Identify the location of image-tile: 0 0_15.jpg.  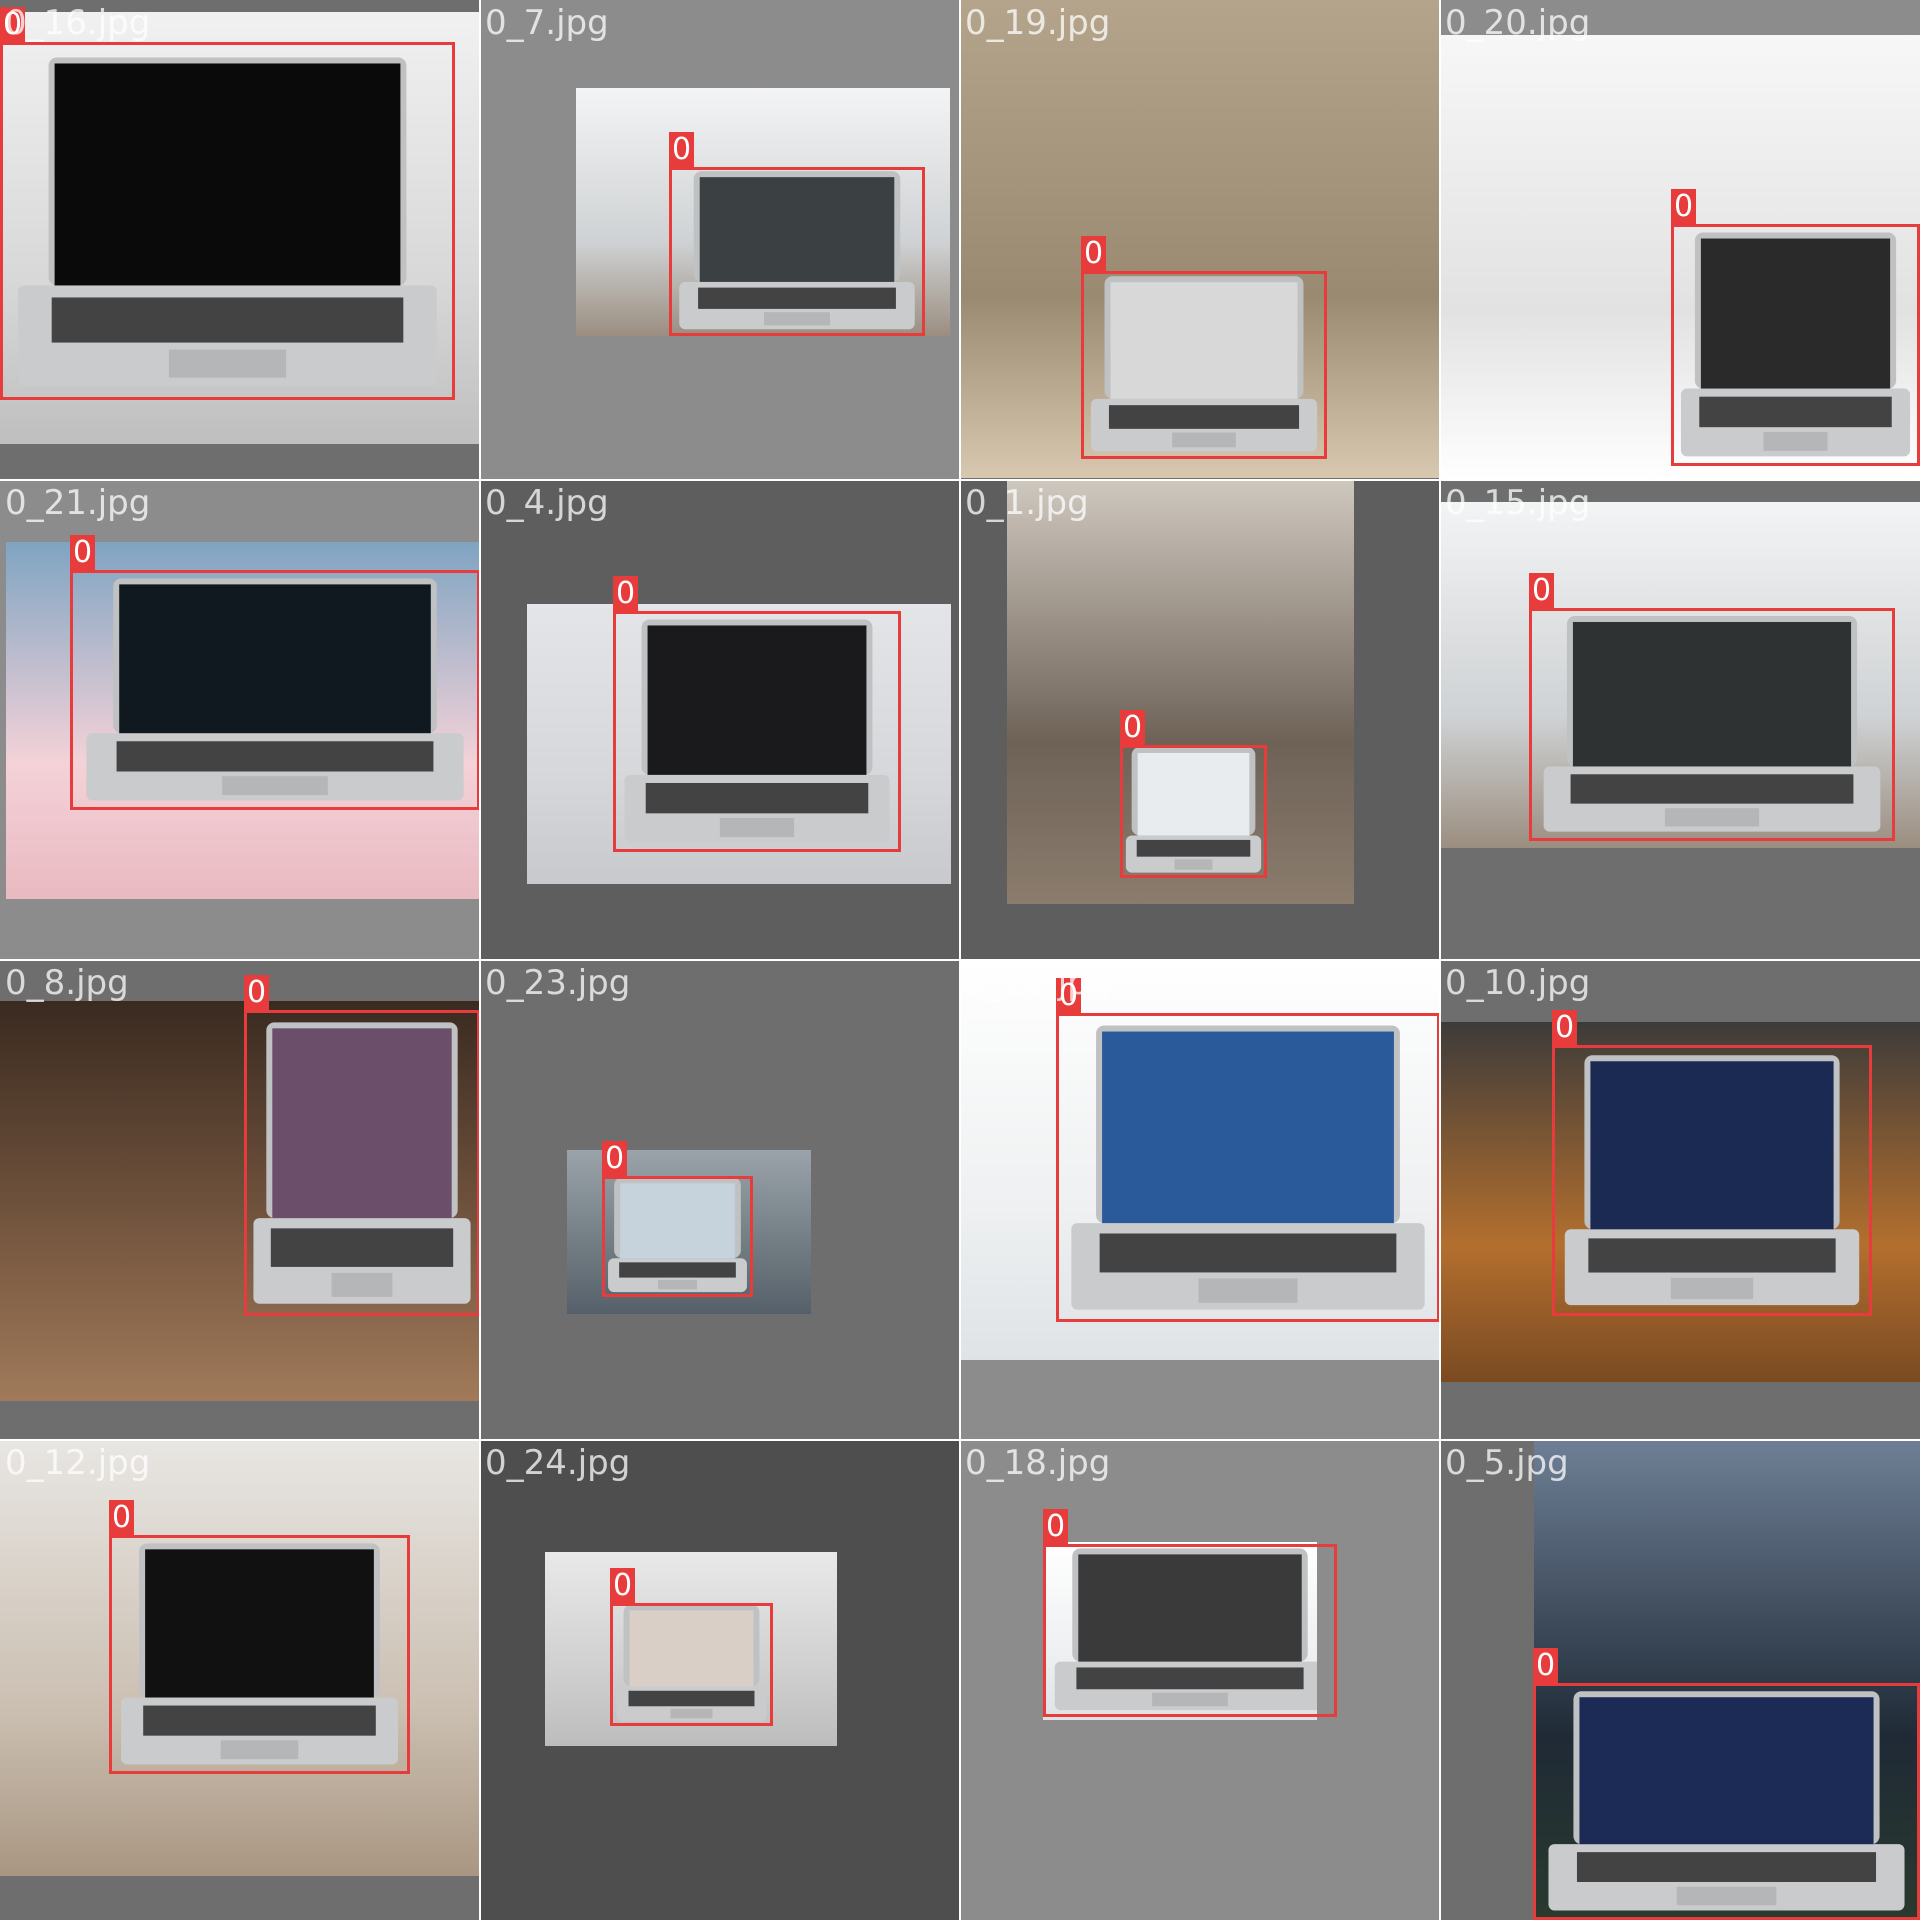
(1680, 720).